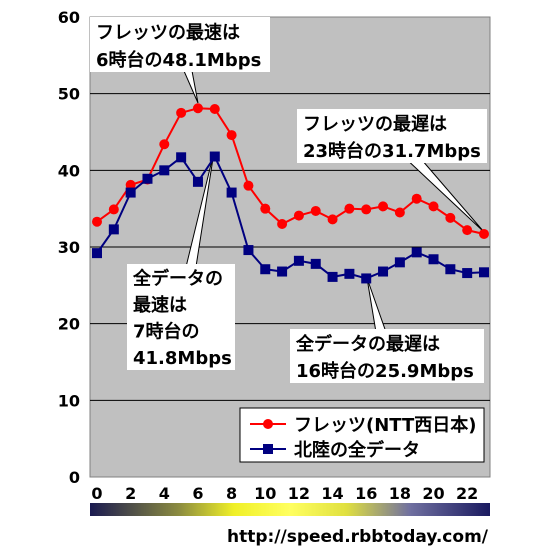 Image resolution: width=550 pixels, height=550 pixels. I want to click on y-tick-label: 30, so click(69, 247).